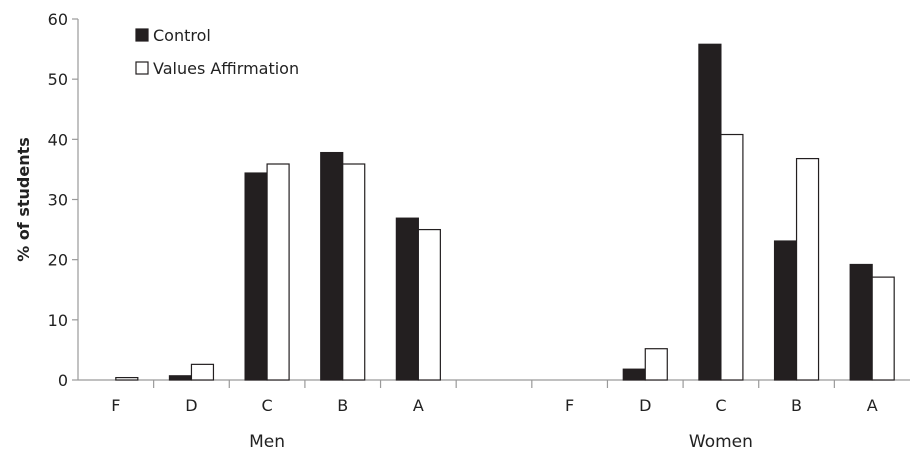  Describe the element at coordinates (182, 35) in the screenshot. I see `legend-label-control: Control` at that location.